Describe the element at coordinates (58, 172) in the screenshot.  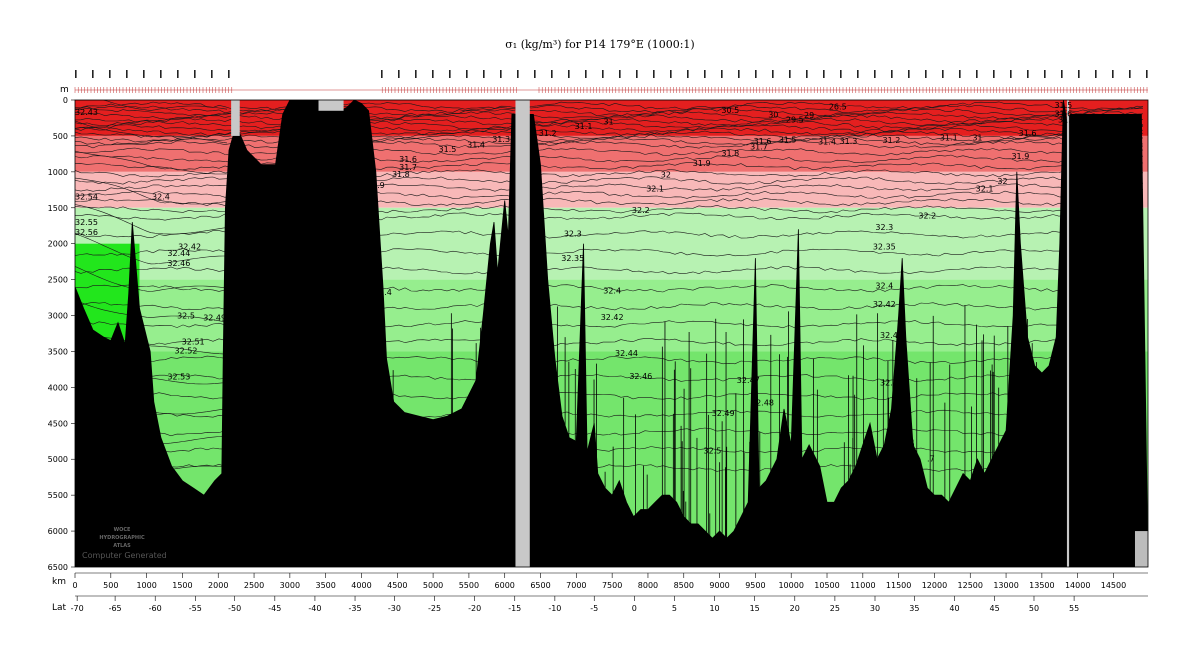
I see `y-tick-label: 1000` at that location.